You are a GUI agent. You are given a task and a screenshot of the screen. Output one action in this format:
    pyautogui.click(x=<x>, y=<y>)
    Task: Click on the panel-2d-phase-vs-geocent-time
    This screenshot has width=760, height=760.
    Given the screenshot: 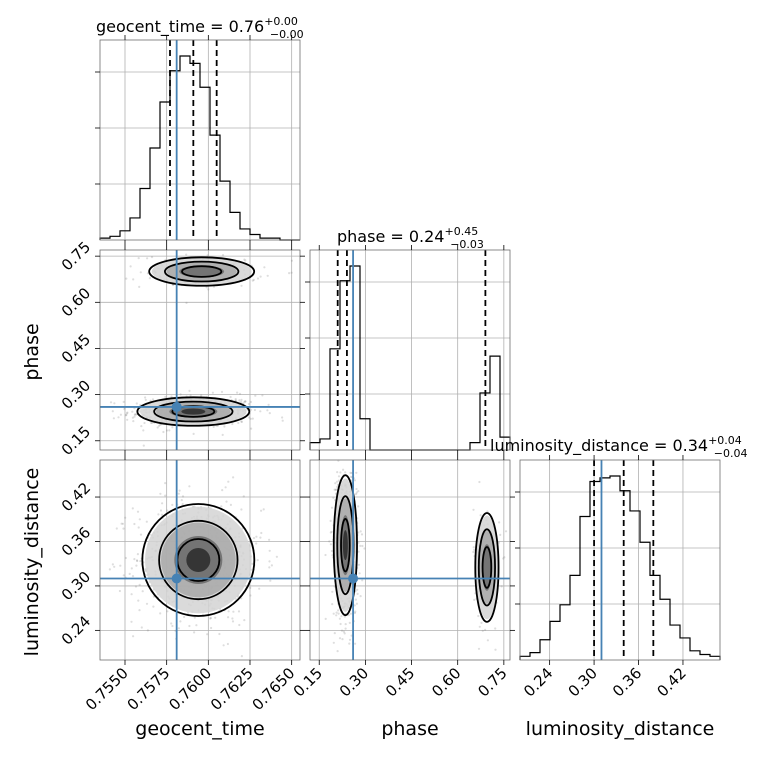 What is the action you would take?
    pyautogui.click(x=200, y=350)
    